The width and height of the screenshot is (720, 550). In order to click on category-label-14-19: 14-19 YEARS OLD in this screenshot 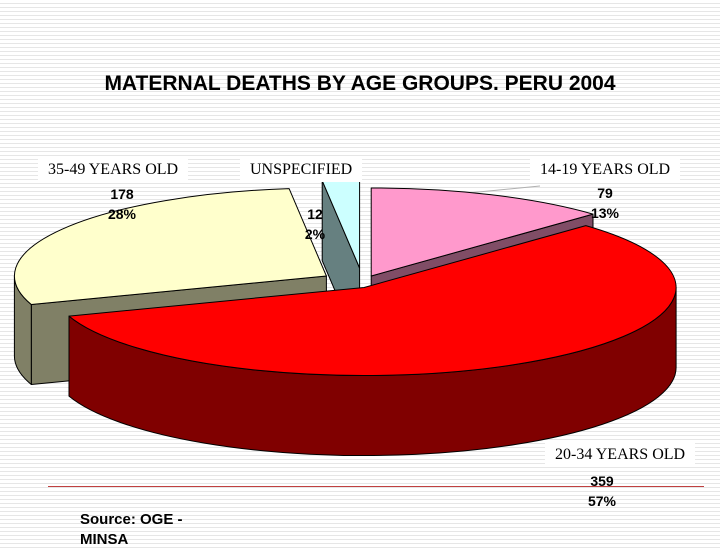, I will do `click(605, 170)`.